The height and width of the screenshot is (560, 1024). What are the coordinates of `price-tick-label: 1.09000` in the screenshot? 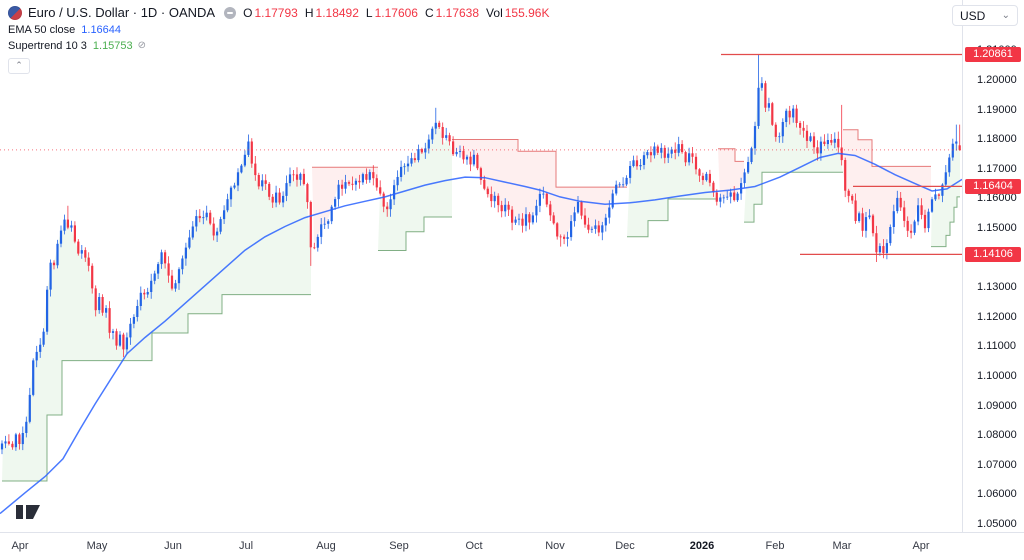 It's located at (997, 405).